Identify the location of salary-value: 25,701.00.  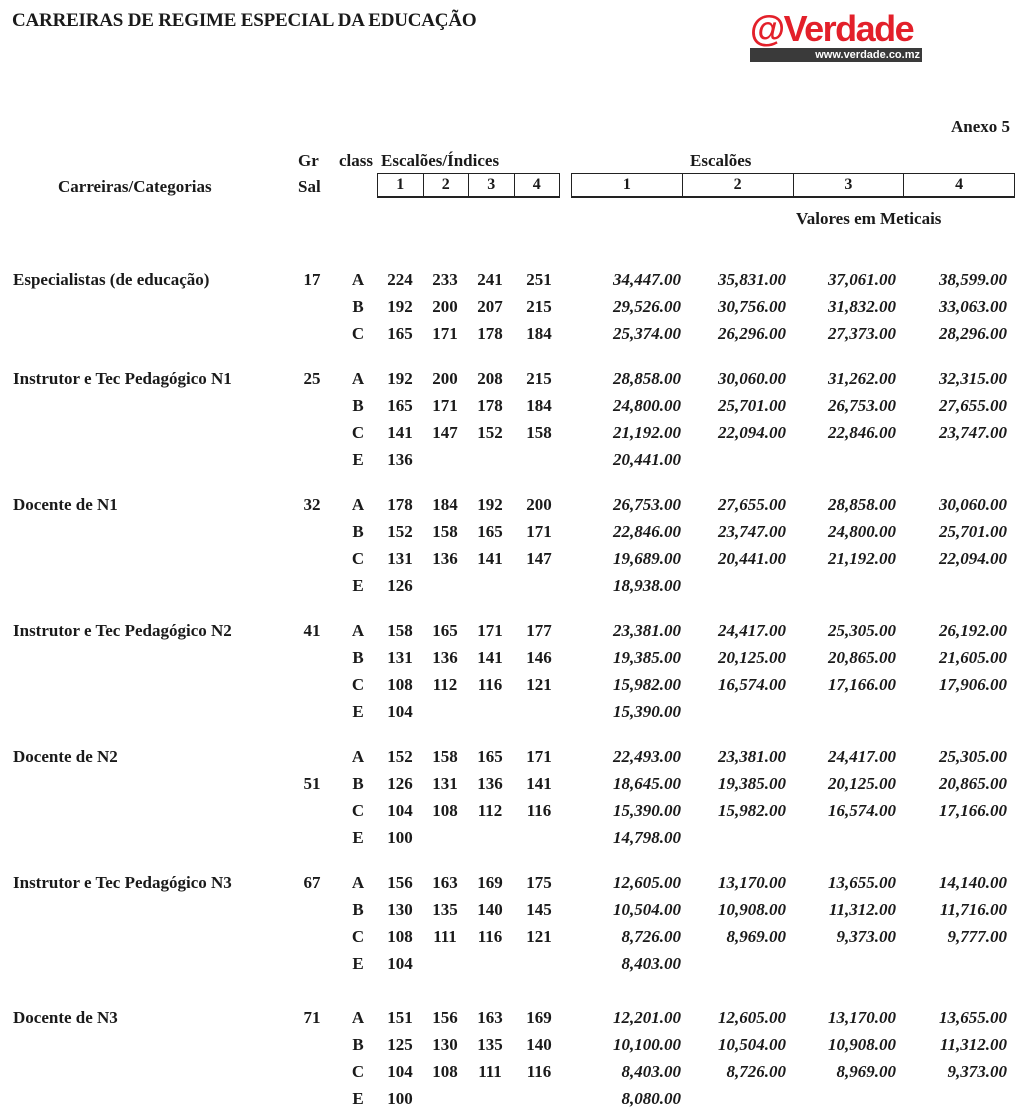
(752, 405).